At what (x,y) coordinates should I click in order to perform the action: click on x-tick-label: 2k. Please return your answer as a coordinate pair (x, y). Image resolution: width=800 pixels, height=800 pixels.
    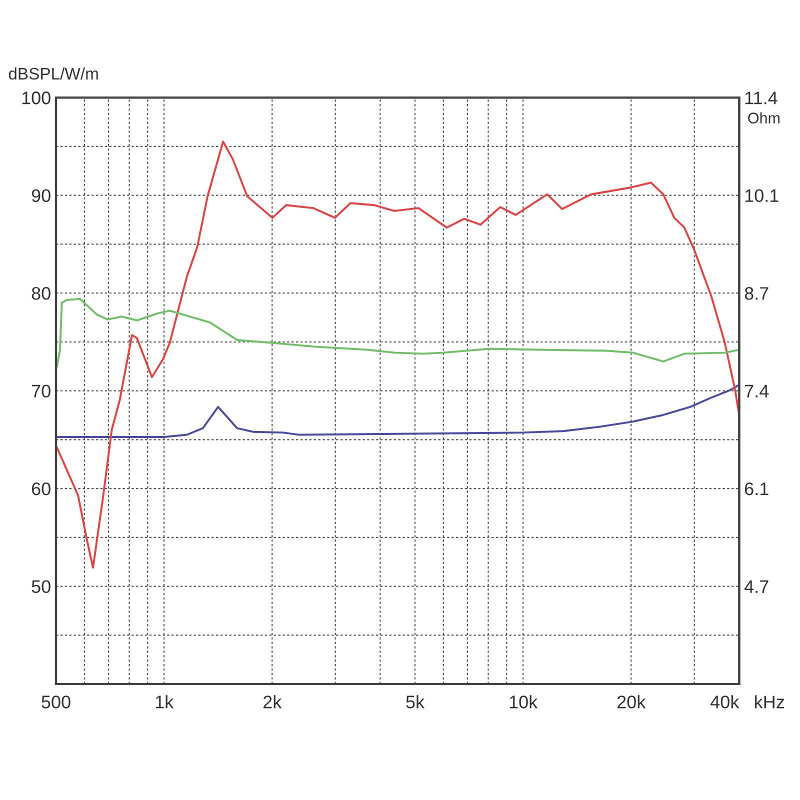
    Looking at the image, I should click on (273, 701).